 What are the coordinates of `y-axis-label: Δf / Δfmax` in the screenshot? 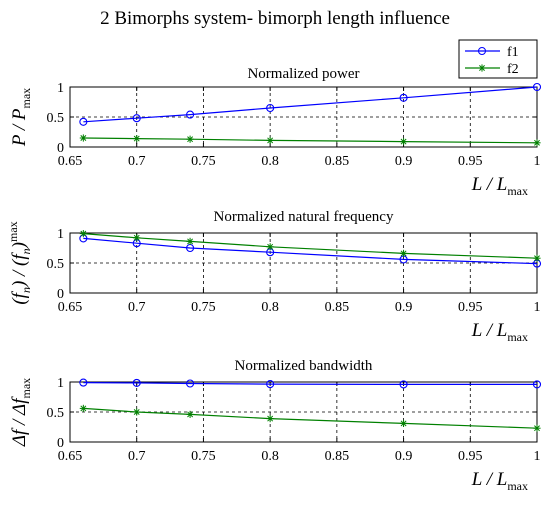 It's located at (21, 412).